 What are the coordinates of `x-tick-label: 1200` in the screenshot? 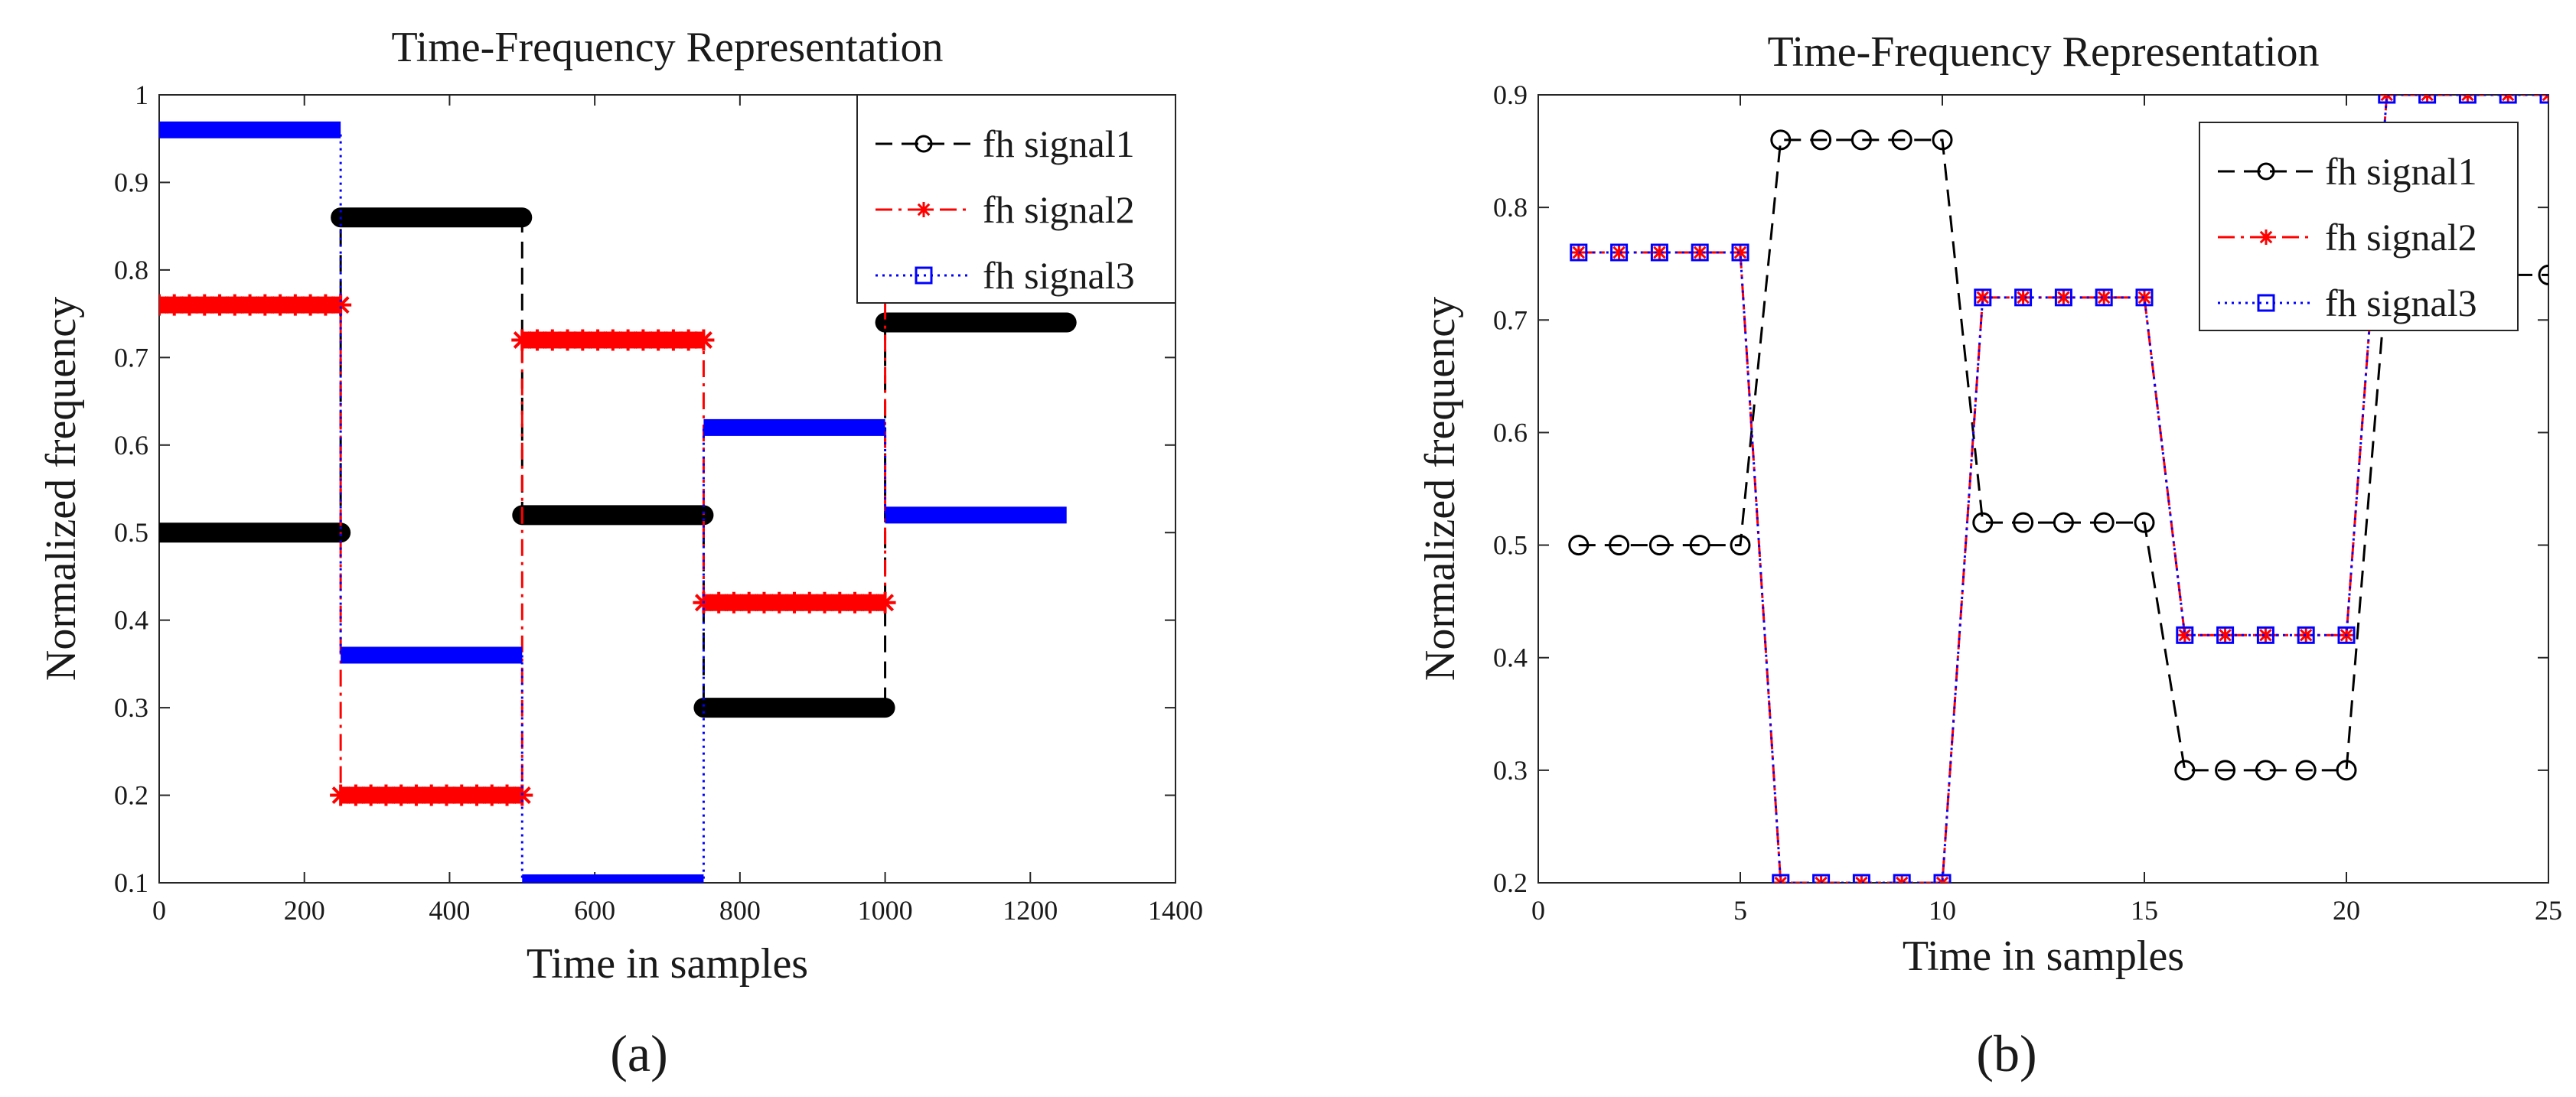 It's located at (1030, 910).